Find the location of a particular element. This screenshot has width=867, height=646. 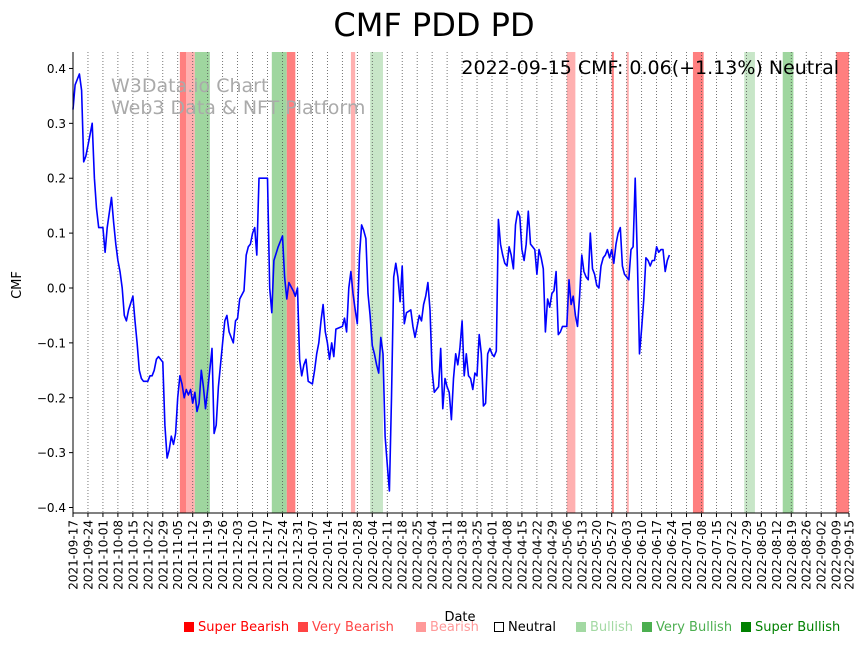

x-tick-label: 2022-04-08 is located at coordinates (507, 555).